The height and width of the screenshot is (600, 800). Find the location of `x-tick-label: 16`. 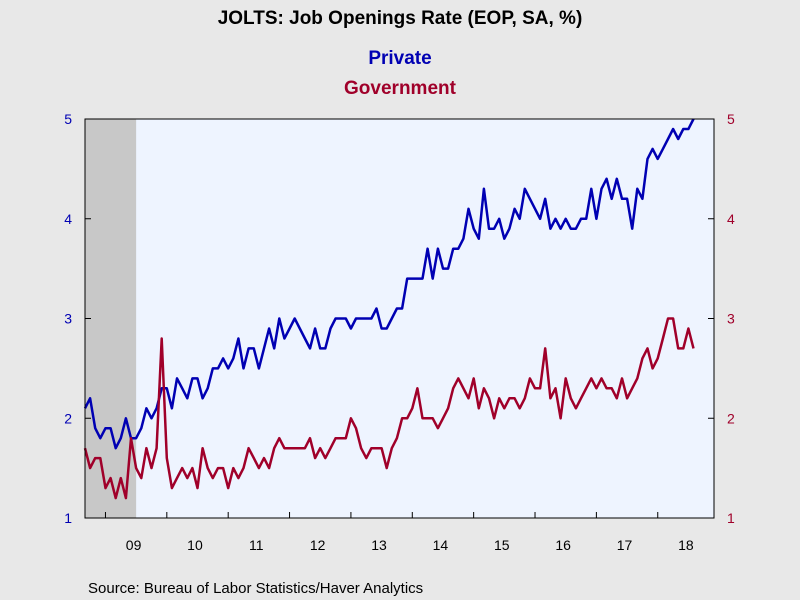

x-tick-label: 16 is located at coordinates (563, 545).